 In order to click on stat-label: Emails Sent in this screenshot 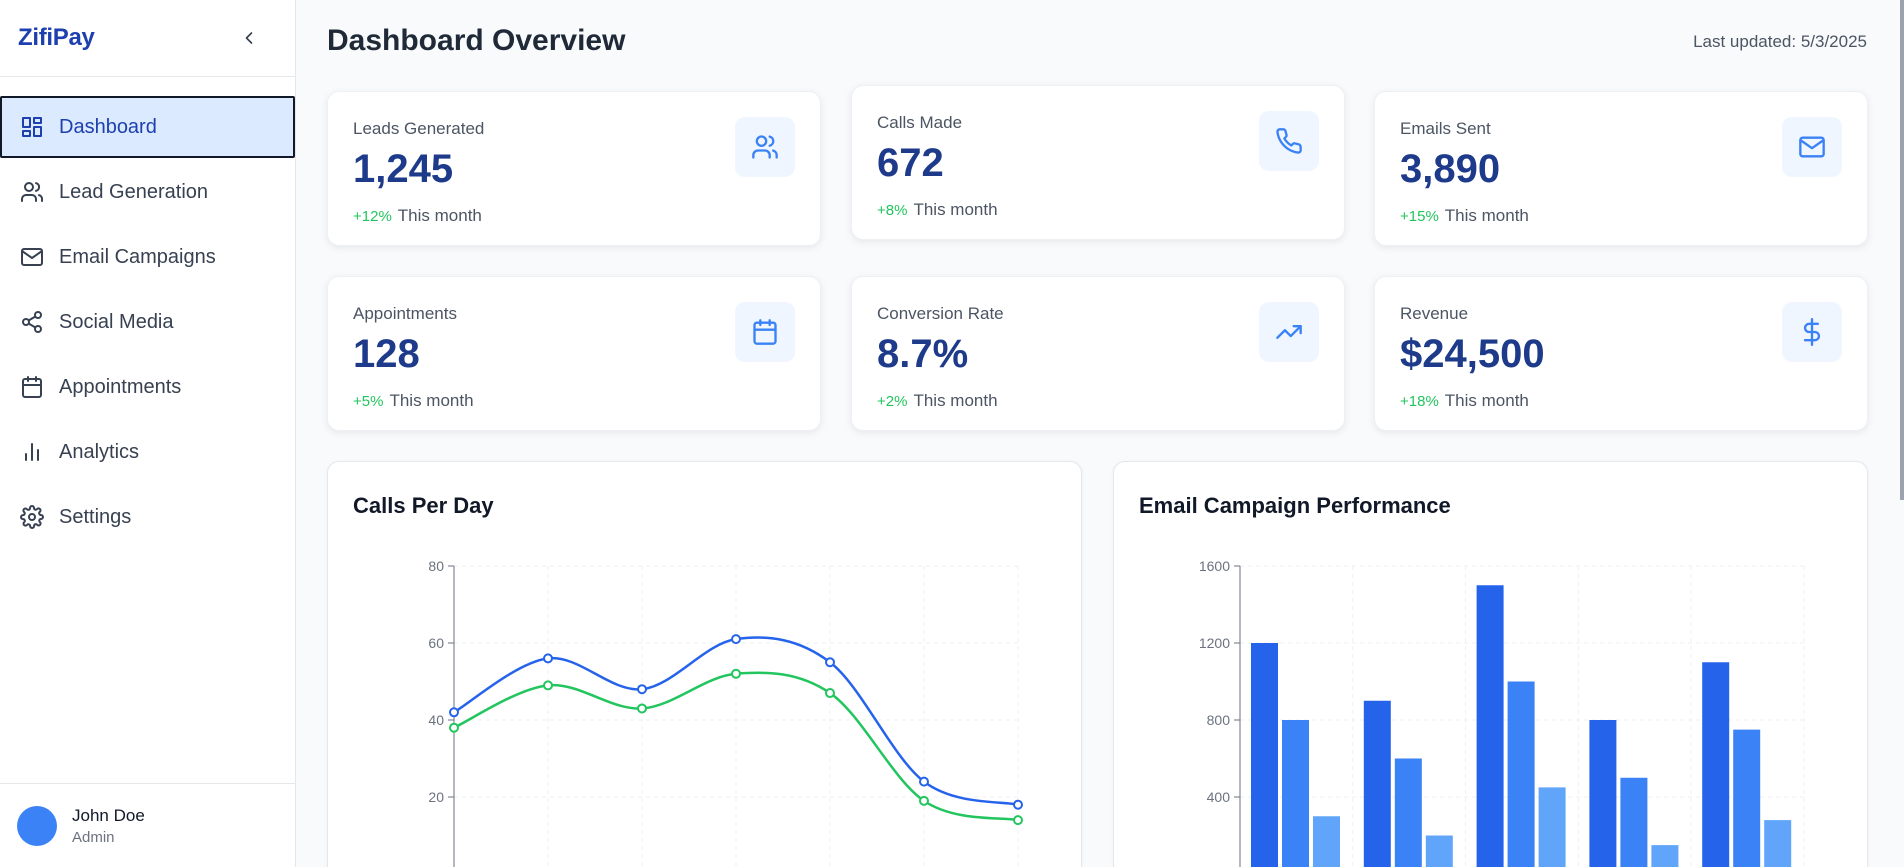, I will do `click(1445, 128)`.